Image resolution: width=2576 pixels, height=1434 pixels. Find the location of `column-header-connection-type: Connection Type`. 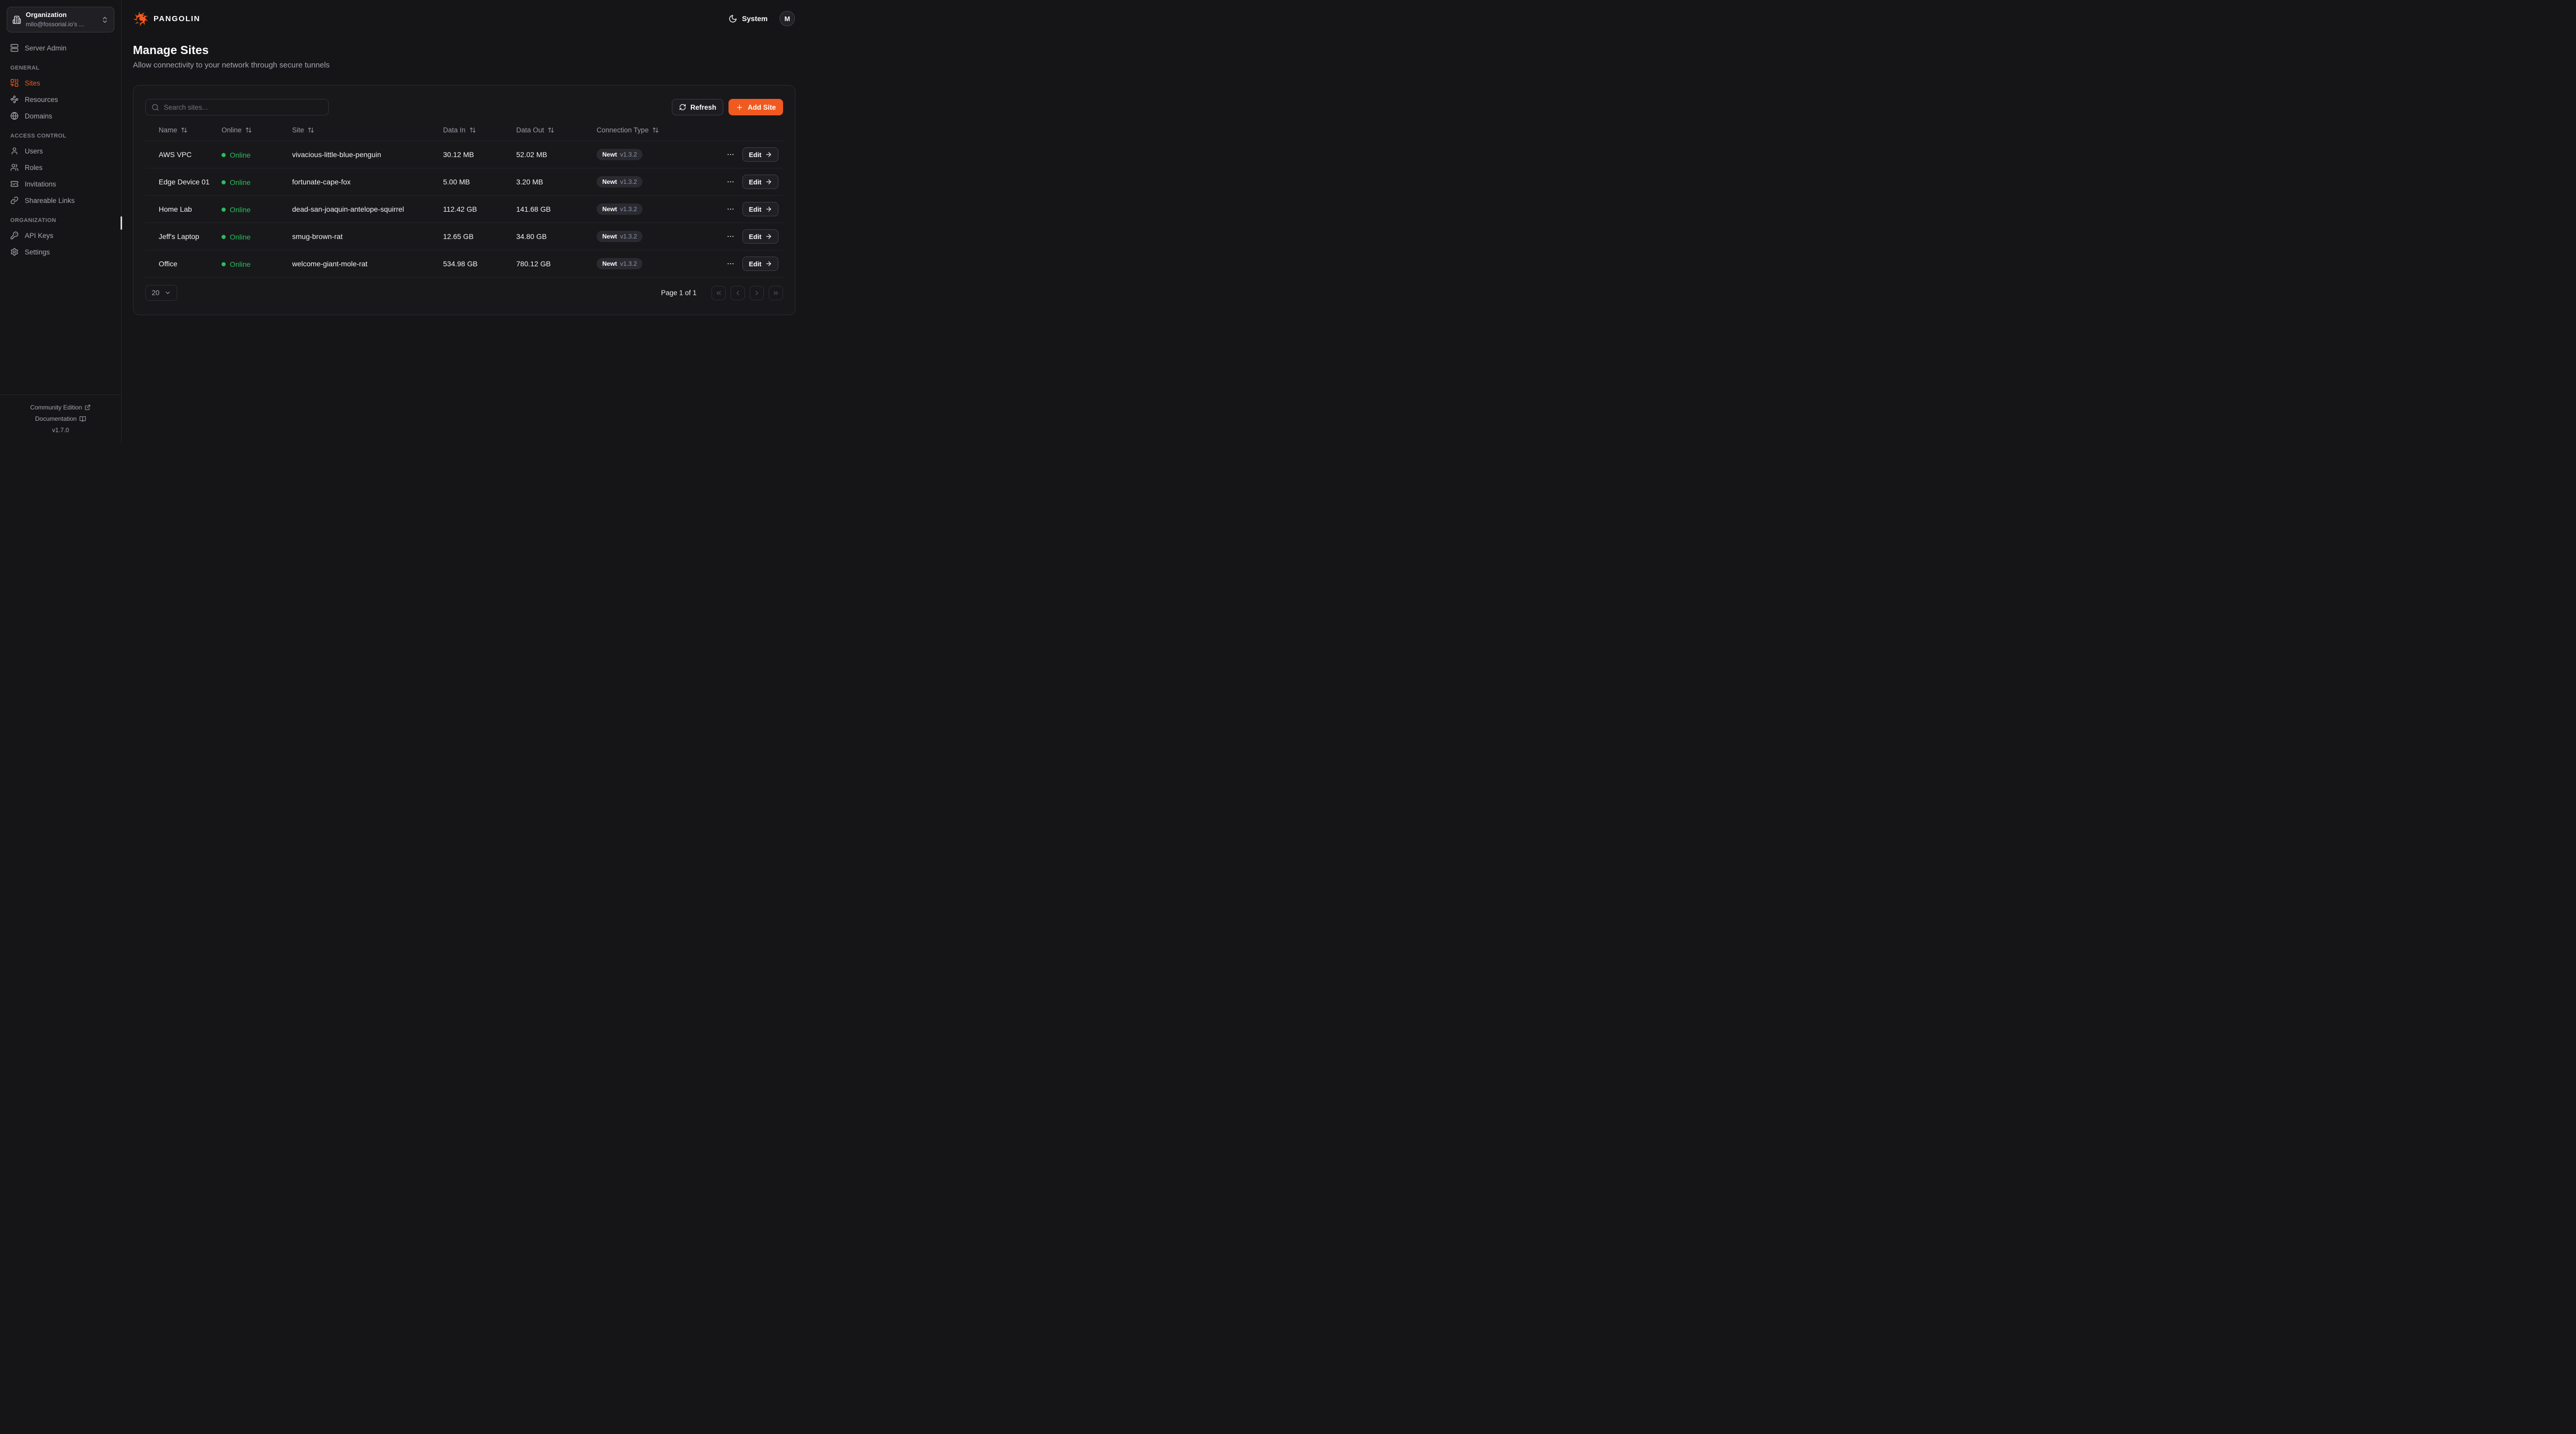

column-header-connection-type: Connection Type is located at coordinates (653, 132).